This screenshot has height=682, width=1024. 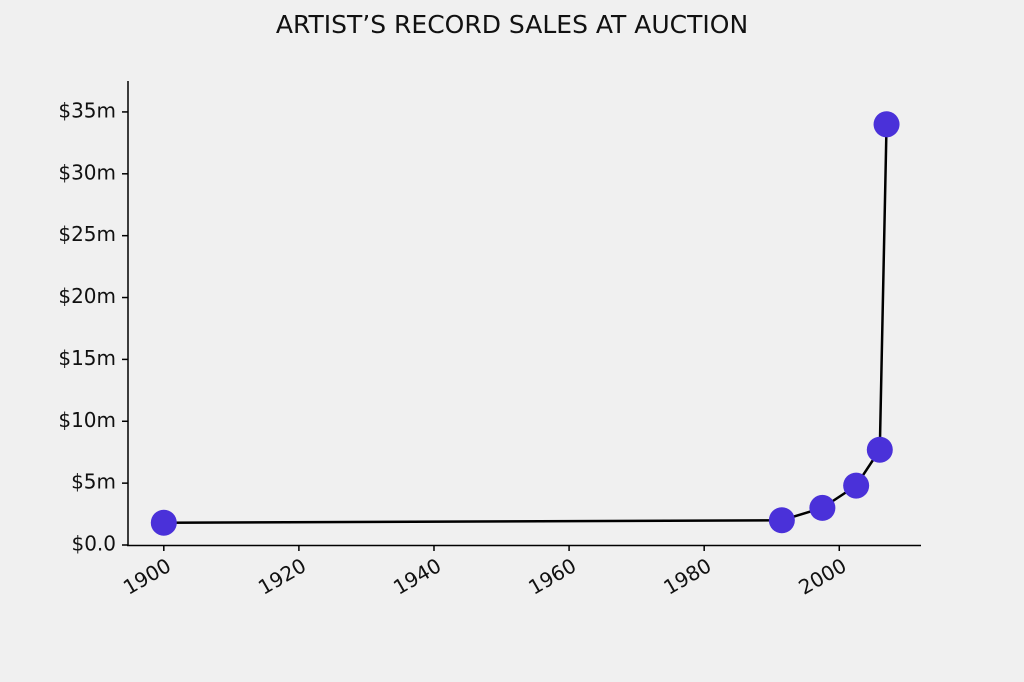 I want to click on y-tick-label: $10m, so click(x=87, y=420).